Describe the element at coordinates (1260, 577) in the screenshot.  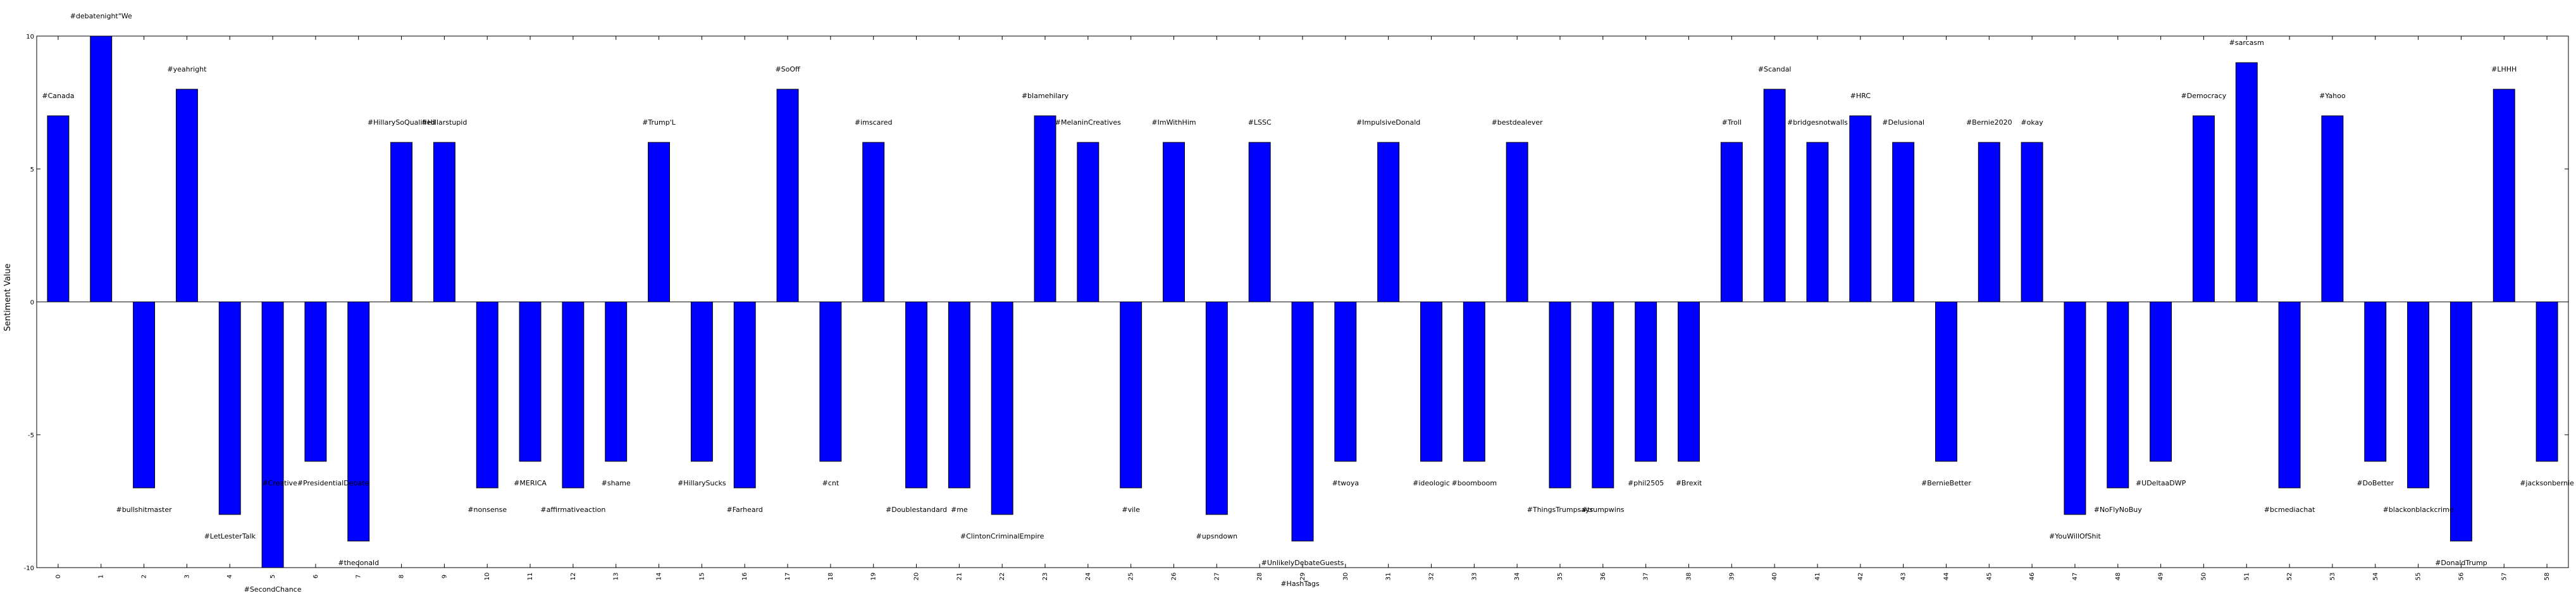
I see `x-tick-label: 28` at that location.